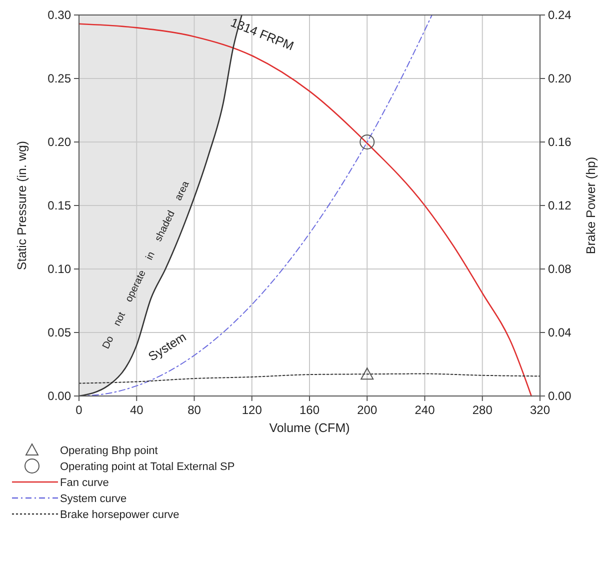 This screenshot has width=615, height=565. Describe the element at coordinates (60, 269) in the screenshot. I see `y-tick-label: 0.10` at that location.